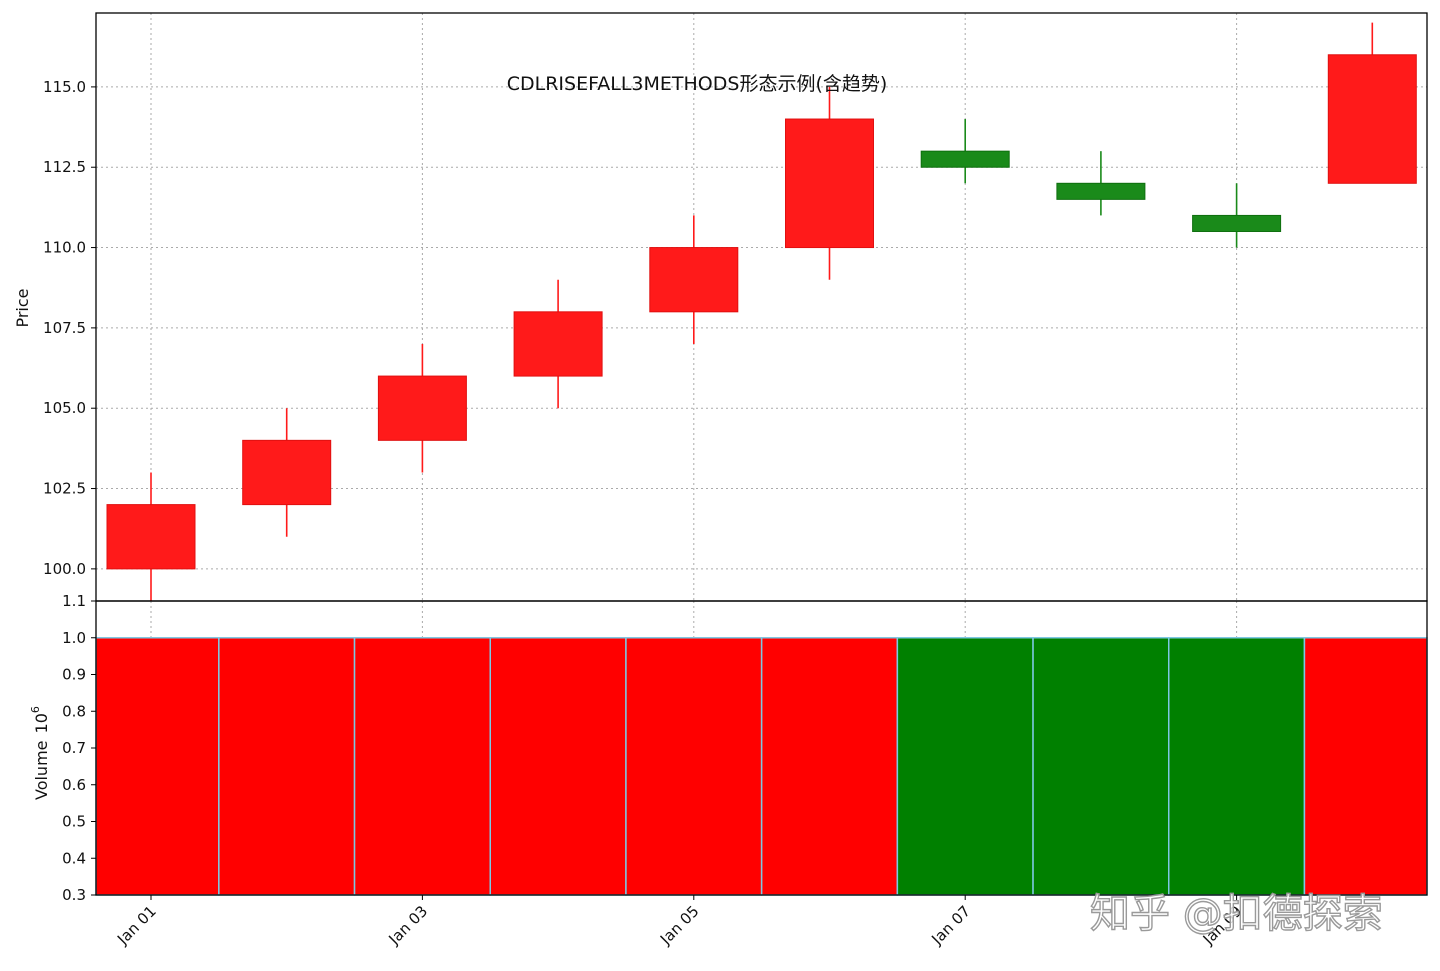  I want to click on volume-tick-label: 0.7, so click(74, 748).